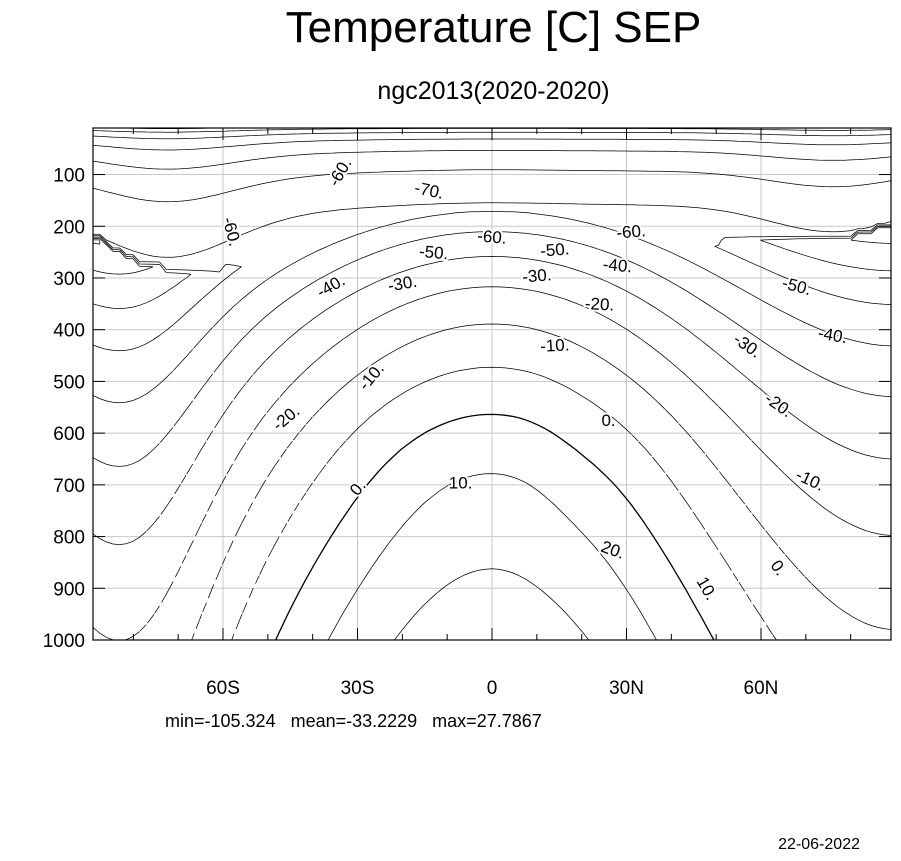 The height and width of the screenshot is (861, 901). What do you see at coordinates (819, 844) in the screenshot?
I see `date-stamp: 22-06-2022` at bounding box center [819, 844].